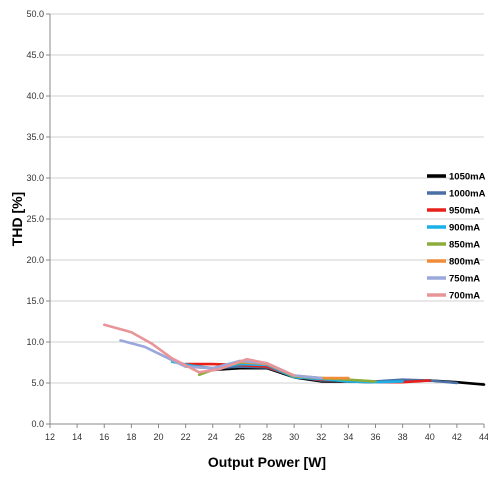  Describe the element at coordinates (348, 437) in the screenshot. I see `x-tick-label: 34` at that location.